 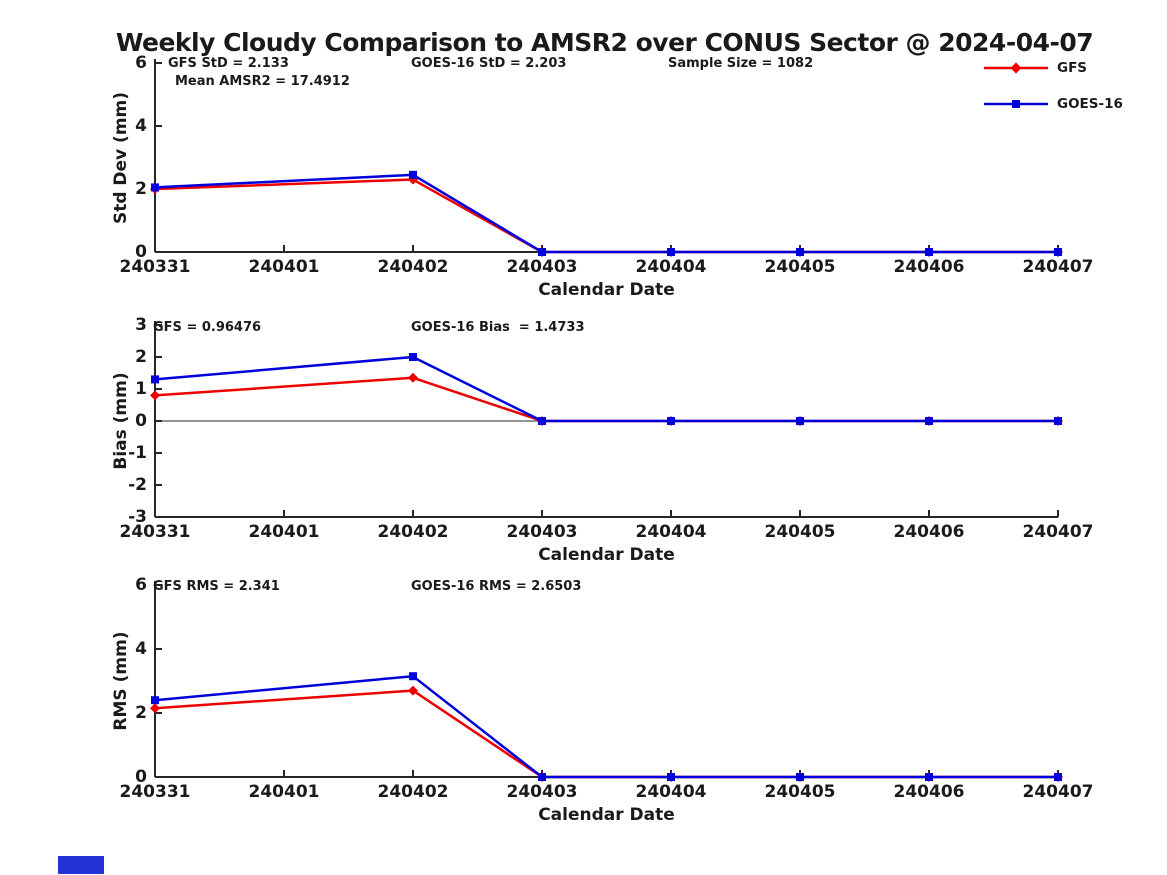 I want to click on bias-x-tick-label: 240331, so click(x=155, y=532).